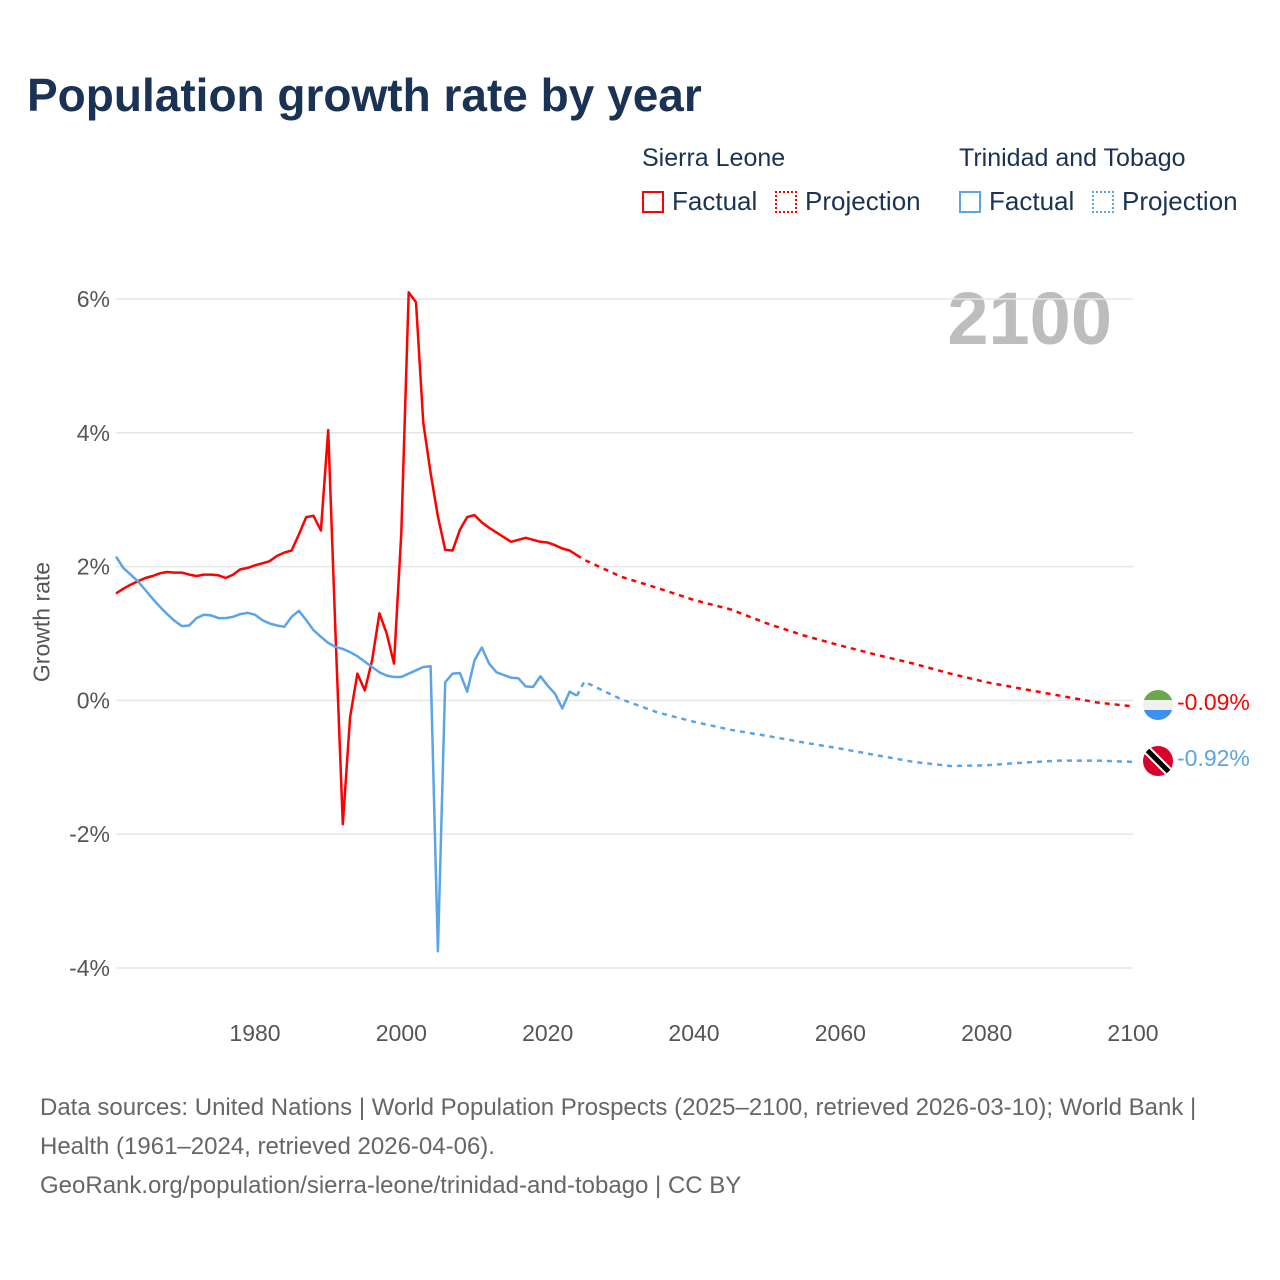 Image resolution: width=1280 pixels, height=1280 pixels. Describe the element at coordinates (854, 724) in the screenshot. I see `series-line-trinidad-and-tobago-projection` at that location.